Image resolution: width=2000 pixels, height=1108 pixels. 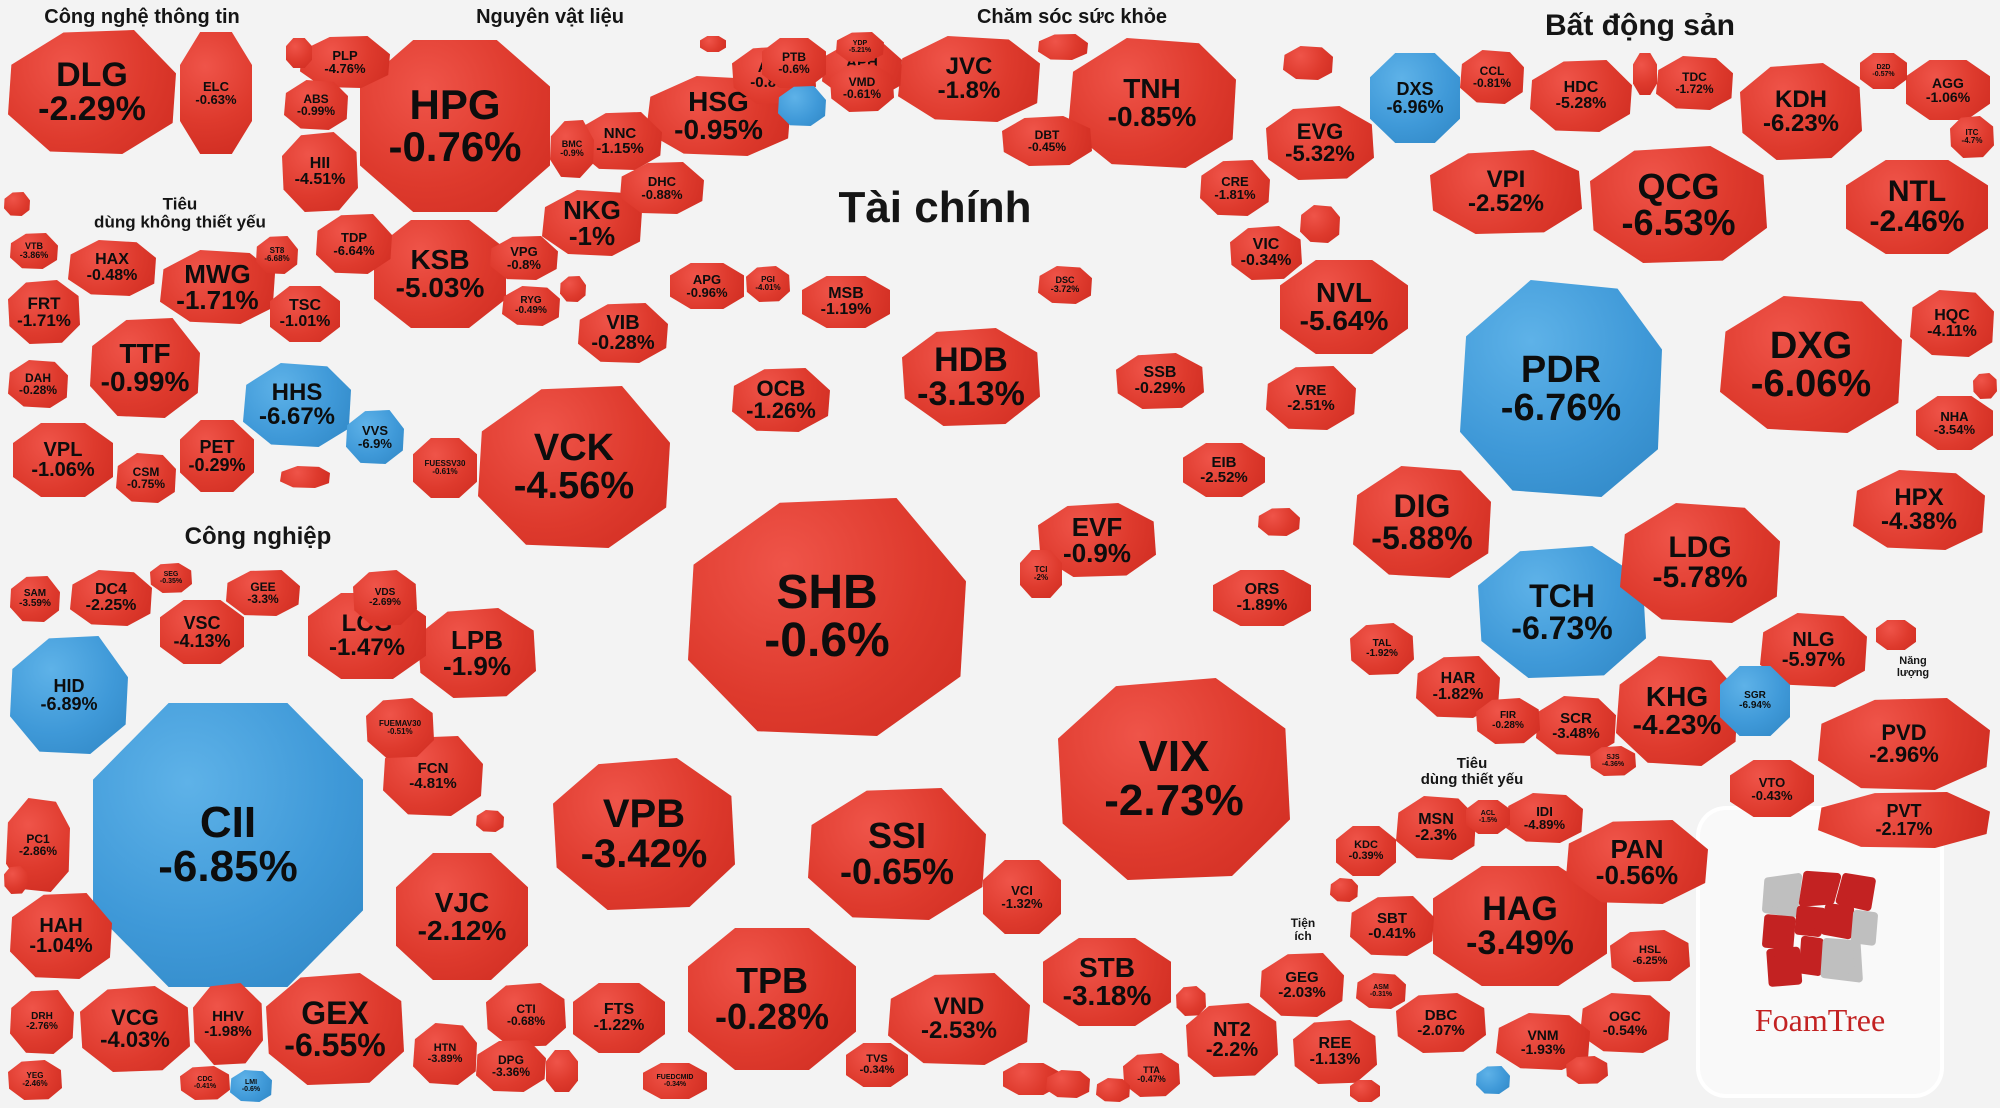 What do you see at coordinates (42, 1022) in the screenshot?
I see `cell-DRH: DRH -2.76%` at bounding box center [42, 1022].